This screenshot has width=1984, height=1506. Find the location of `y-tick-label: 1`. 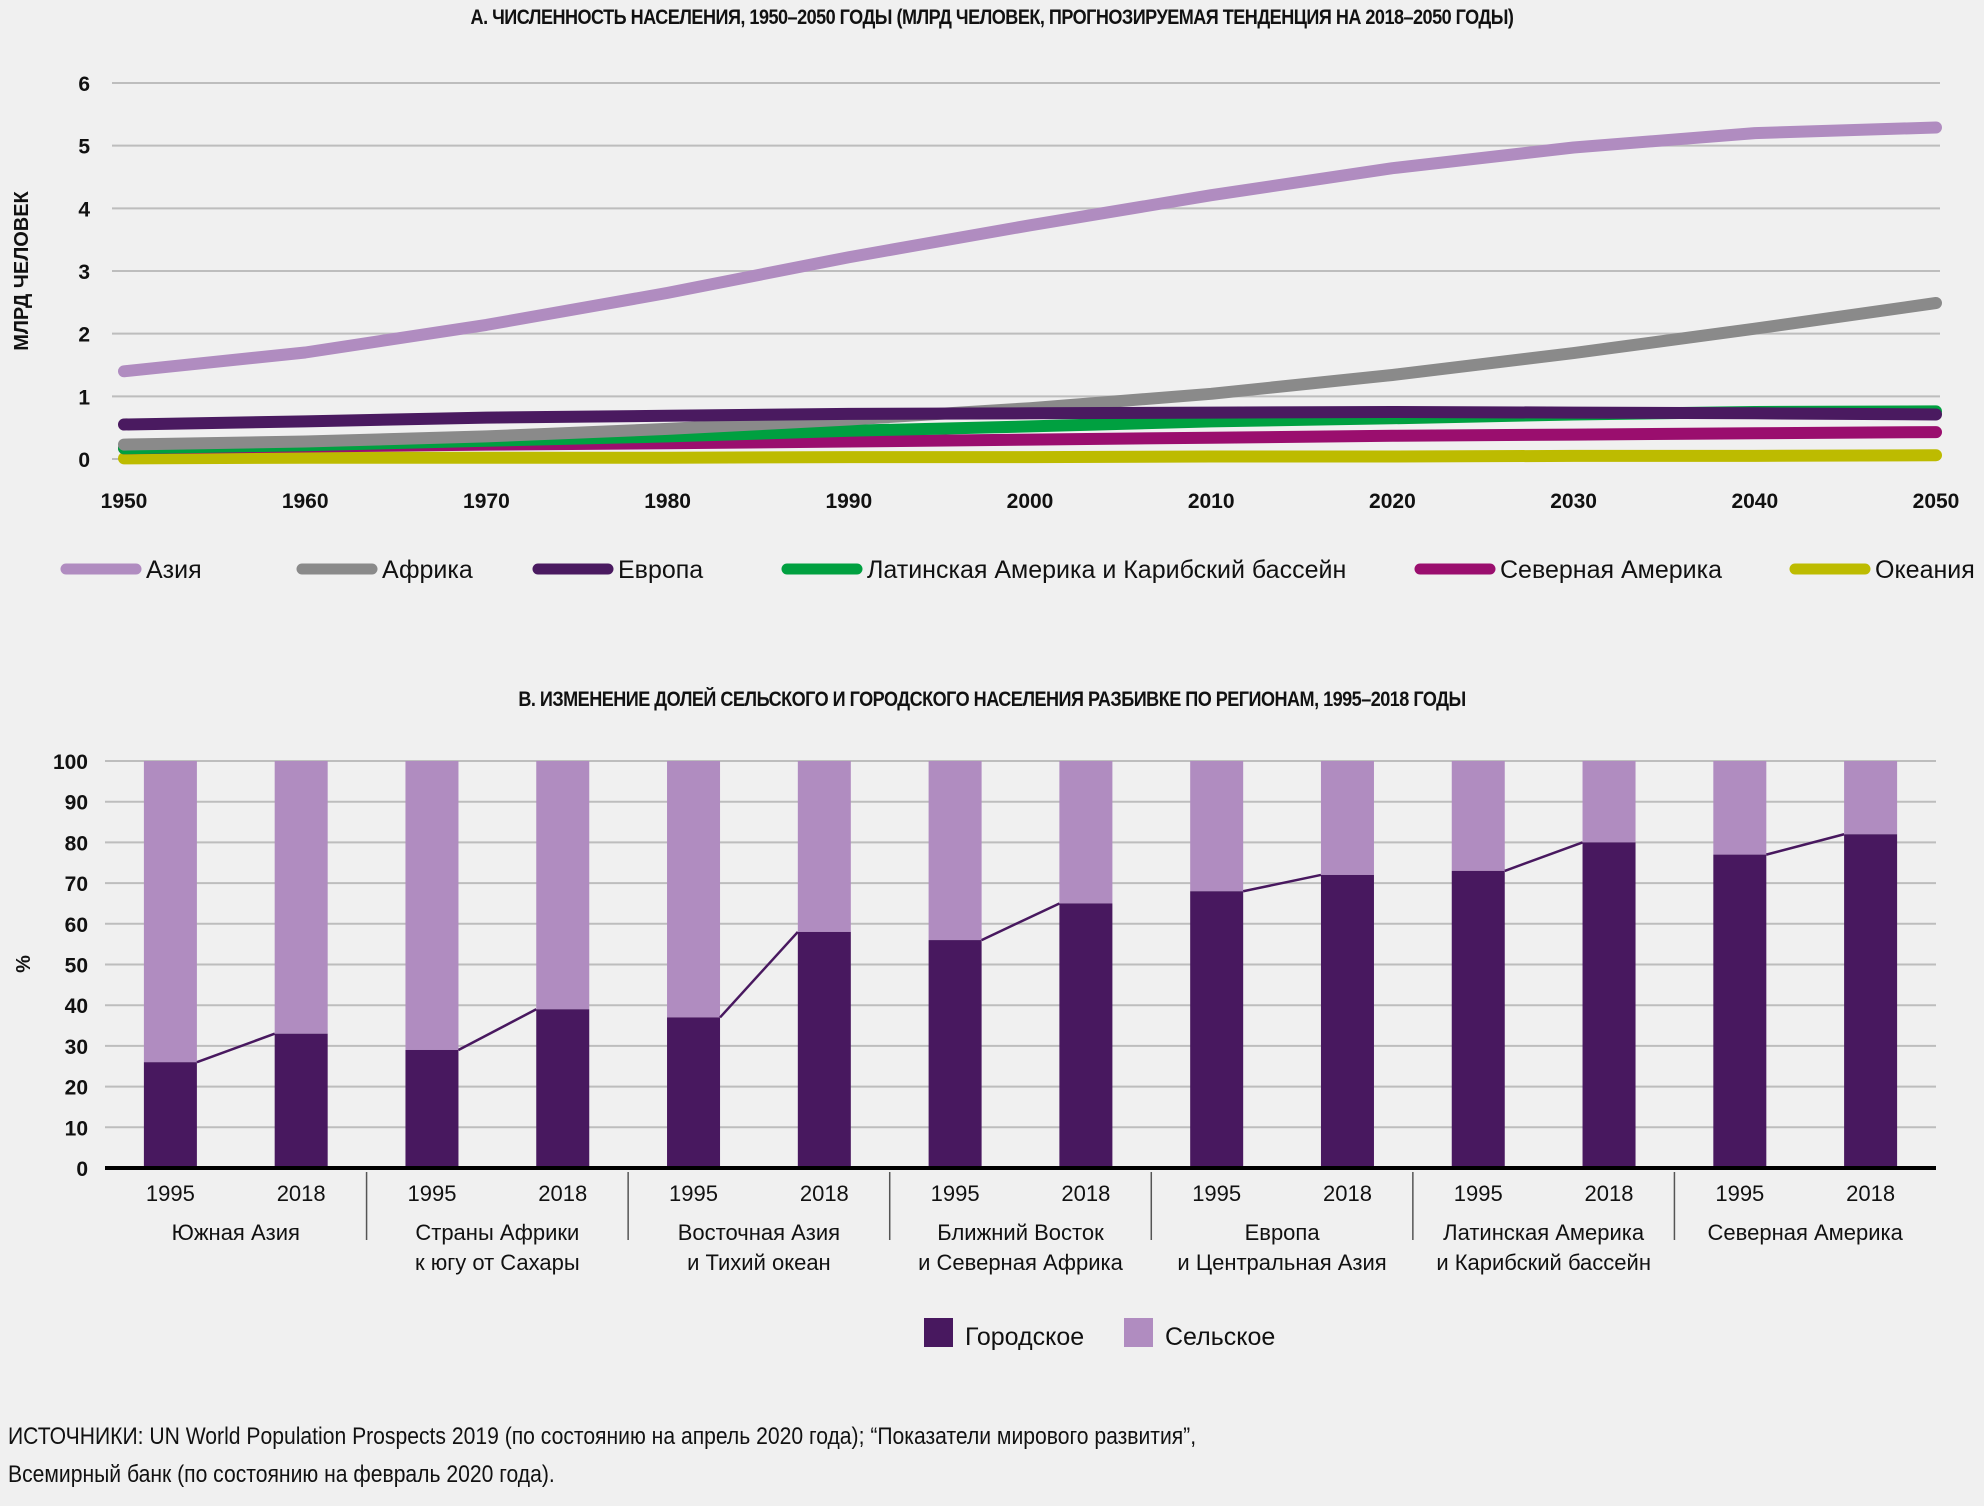

y-tick-label: 1 is located at coordinates (84, 397).